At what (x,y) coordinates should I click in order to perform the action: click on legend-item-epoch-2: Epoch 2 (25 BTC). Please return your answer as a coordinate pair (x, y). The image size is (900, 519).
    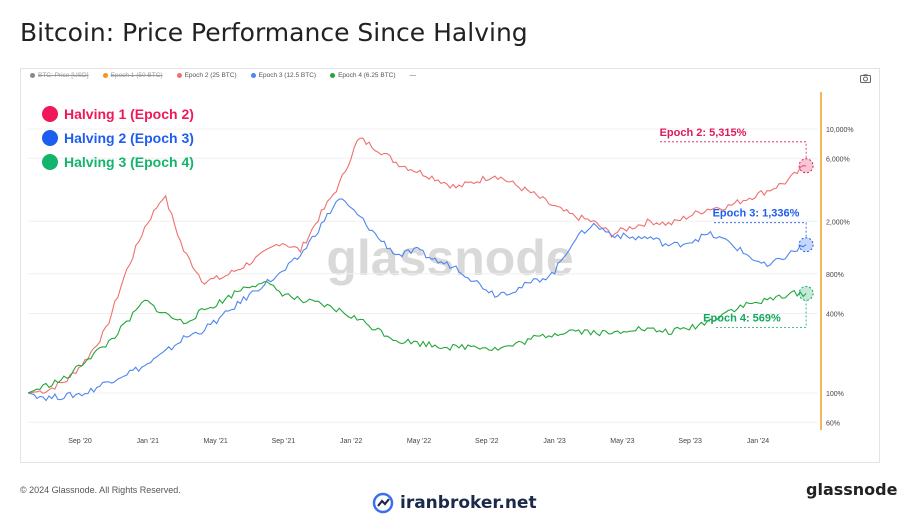
    Looking at the image, I should click on (206, 75).